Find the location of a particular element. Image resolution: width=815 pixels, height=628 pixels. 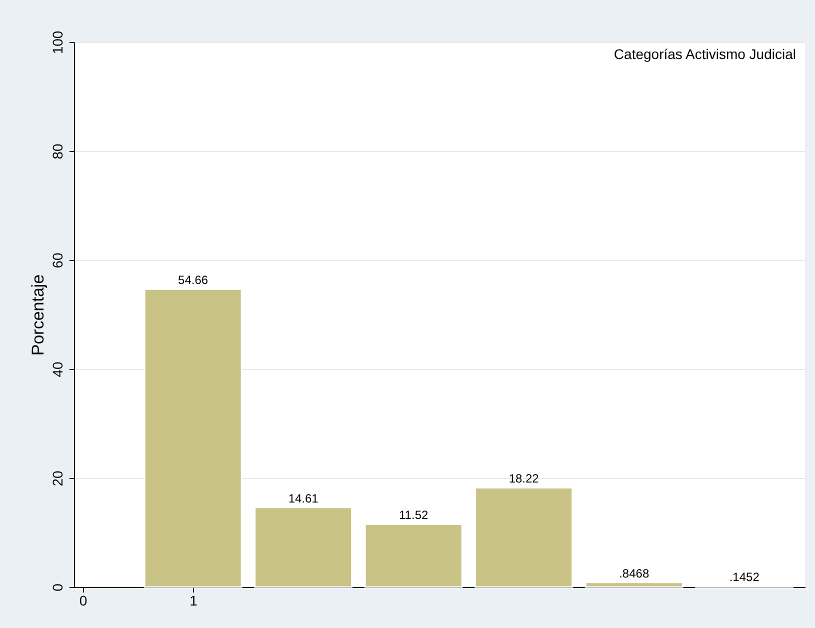

data-label: 11.52 is located at coordinates (413, 515).